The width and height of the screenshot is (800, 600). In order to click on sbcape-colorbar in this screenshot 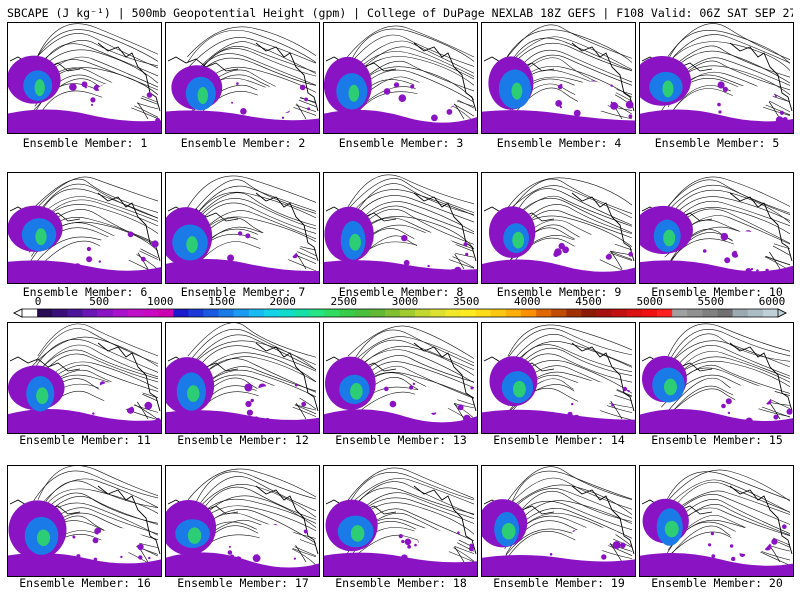, I will do `click(400, 313)`.